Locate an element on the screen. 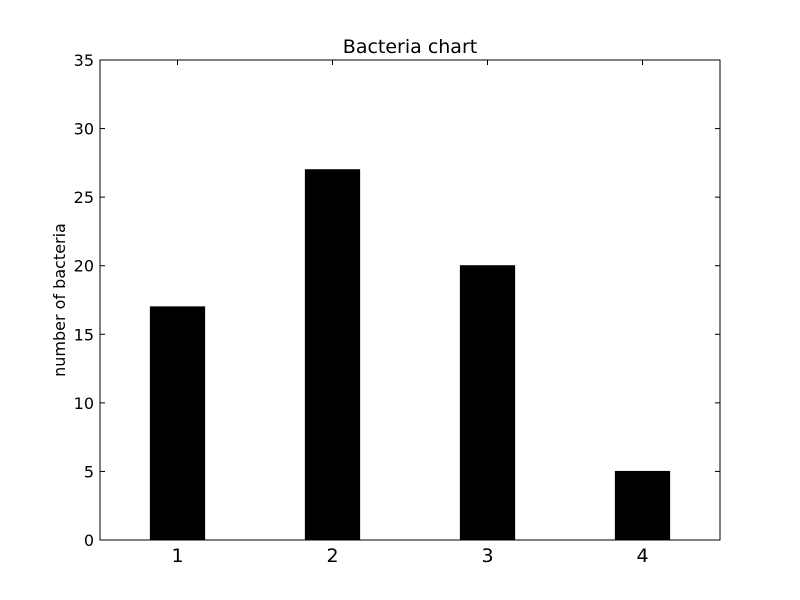 The image size is (800, 600). y-tick-label: 0 is located at coordinates (89, 540).